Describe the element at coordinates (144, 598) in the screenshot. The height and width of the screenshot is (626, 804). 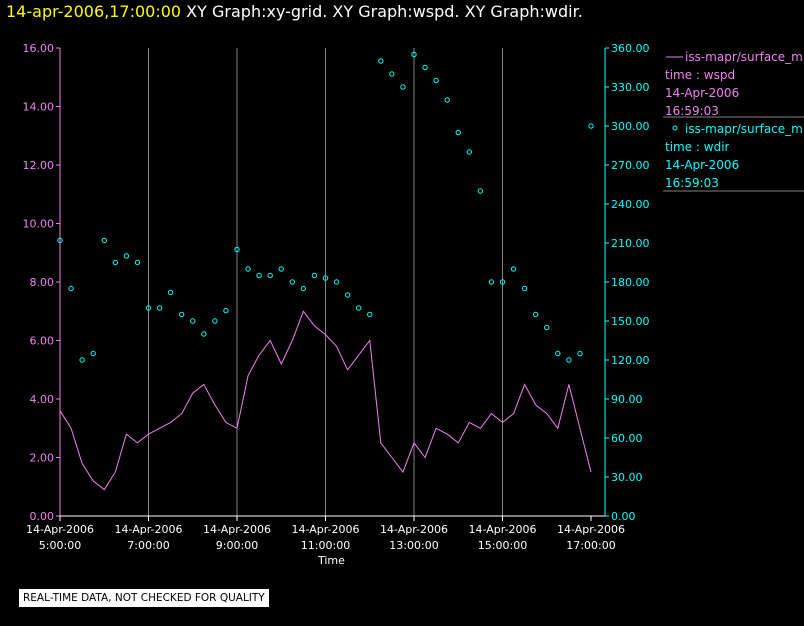
I see `quality-note: REAL-TIME DATA, NOT CHECKED FOR QUALITY` at that location.